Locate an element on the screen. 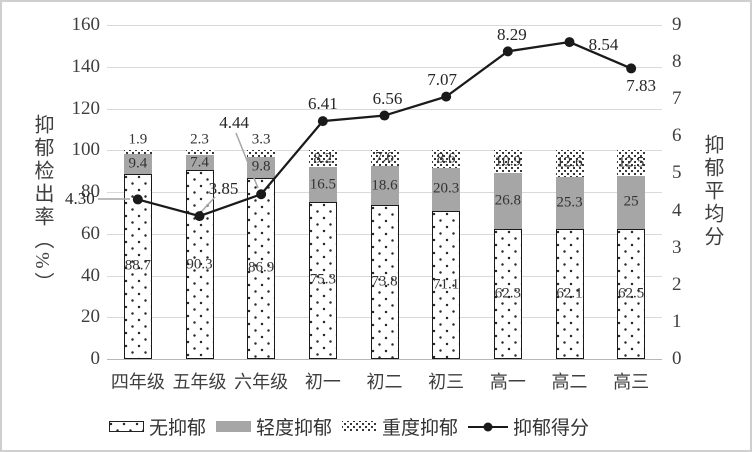 This screenshot has height=452, width=752. bar-segment-label: 7.4 is located at coordinates (199, 162).